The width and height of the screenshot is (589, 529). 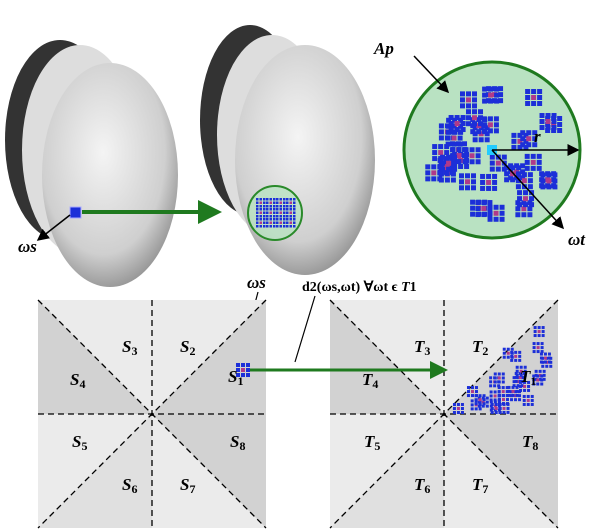 I want to click on label: r, so click(x=537, y=136).